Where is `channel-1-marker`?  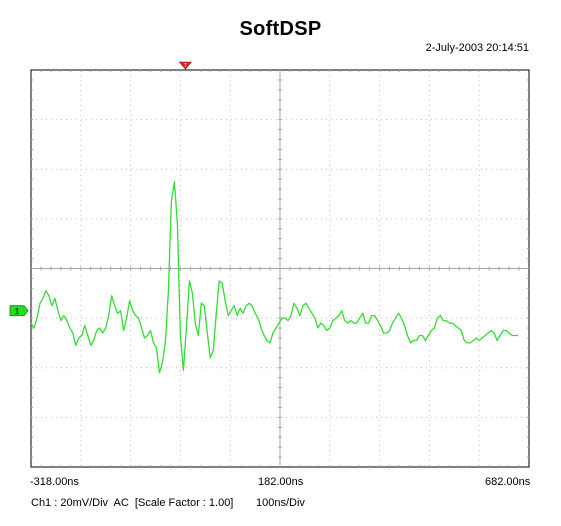 channel-1-marker is located at coordinates (19, 311).